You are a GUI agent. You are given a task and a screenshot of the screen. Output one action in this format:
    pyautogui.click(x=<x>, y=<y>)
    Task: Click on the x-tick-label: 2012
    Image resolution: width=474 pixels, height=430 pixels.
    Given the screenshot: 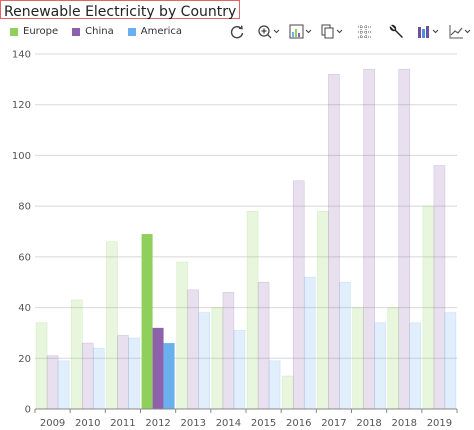 What is the action you would take?
    pyautogui.click(x=157, y=423)
    